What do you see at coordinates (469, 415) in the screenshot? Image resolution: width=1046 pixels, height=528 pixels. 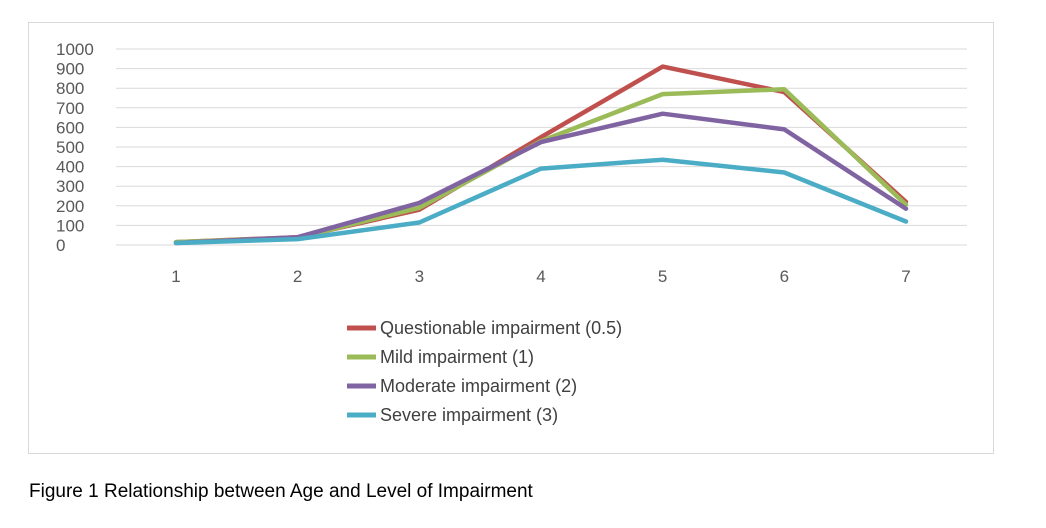 I see `legend-label-4: Severe impairment (3)` at bounding box center [469, 415].